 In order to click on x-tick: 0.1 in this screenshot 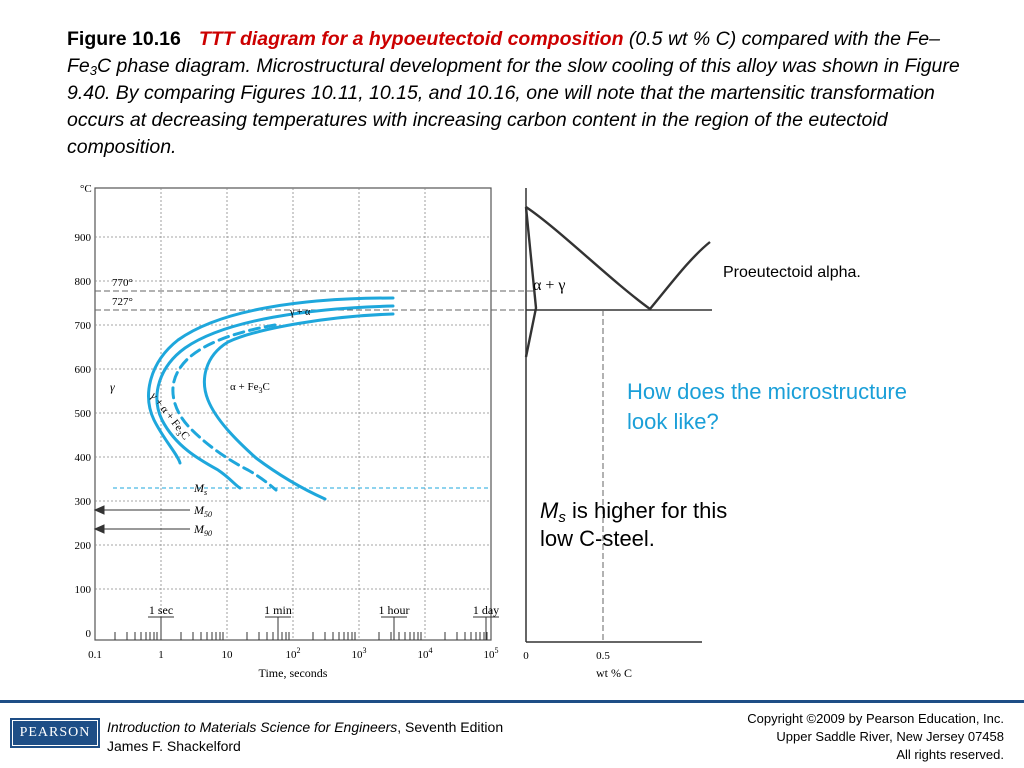, I will do `click(95, 655)`.